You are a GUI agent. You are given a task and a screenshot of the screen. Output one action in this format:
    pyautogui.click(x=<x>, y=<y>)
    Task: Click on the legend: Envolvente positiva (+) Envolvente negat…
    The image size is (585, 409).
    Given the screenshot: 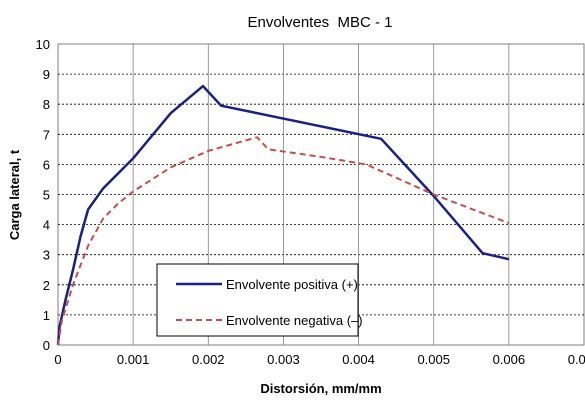 What is the action you would take?
    pyautogui.click(x=259, y=300)
    